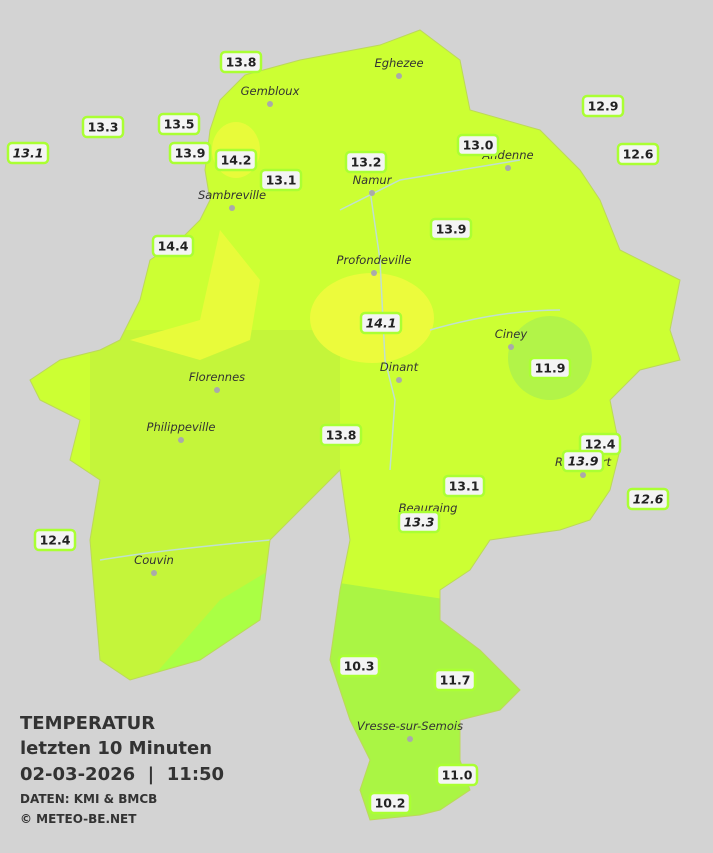 This screenshot has width=713, height=853. I want to click on station: 10.3, so click(359, 666).